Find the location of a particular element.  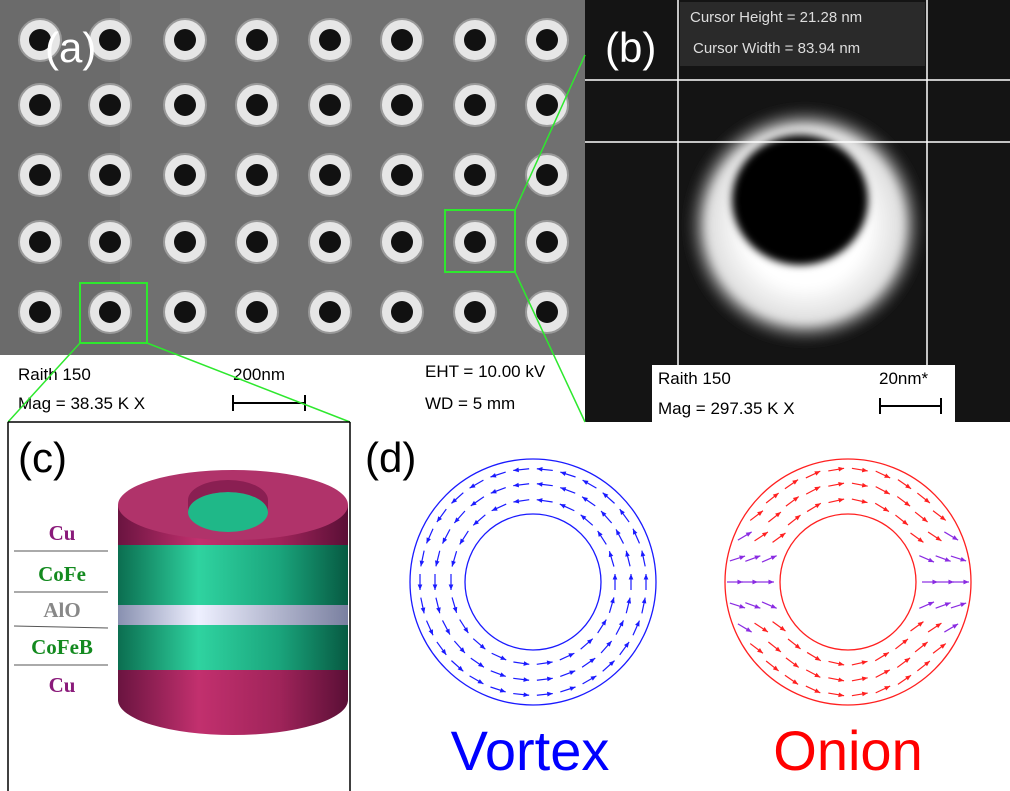

ring-hole is located at coordinates (800, 200).